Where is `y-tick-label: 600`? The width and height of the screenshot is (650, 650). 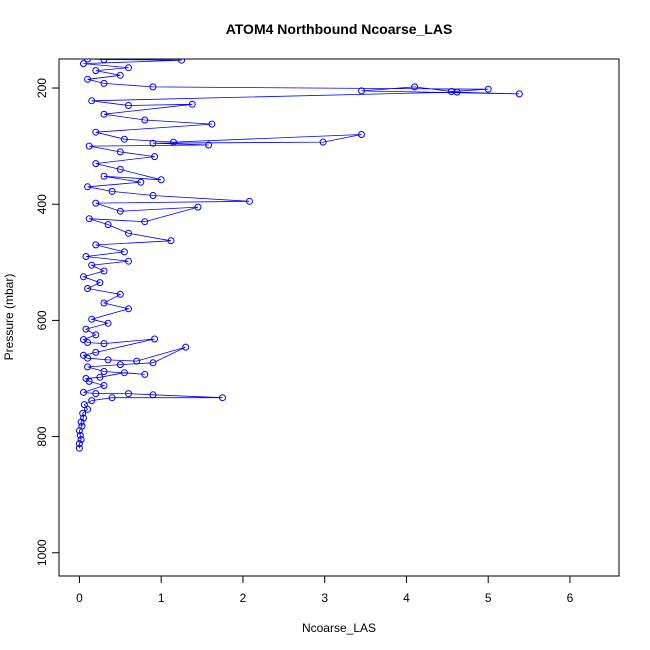
y-tick-label: 600 is located at coordinates (42, 320).